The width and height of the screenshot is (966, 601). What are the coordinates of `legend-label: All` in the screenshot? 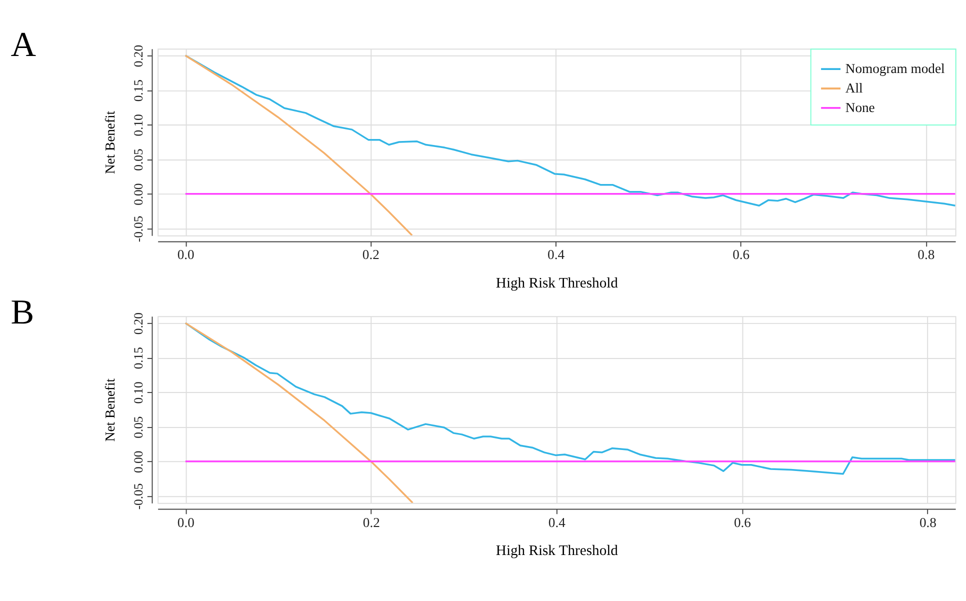 It's located at (854, 88).